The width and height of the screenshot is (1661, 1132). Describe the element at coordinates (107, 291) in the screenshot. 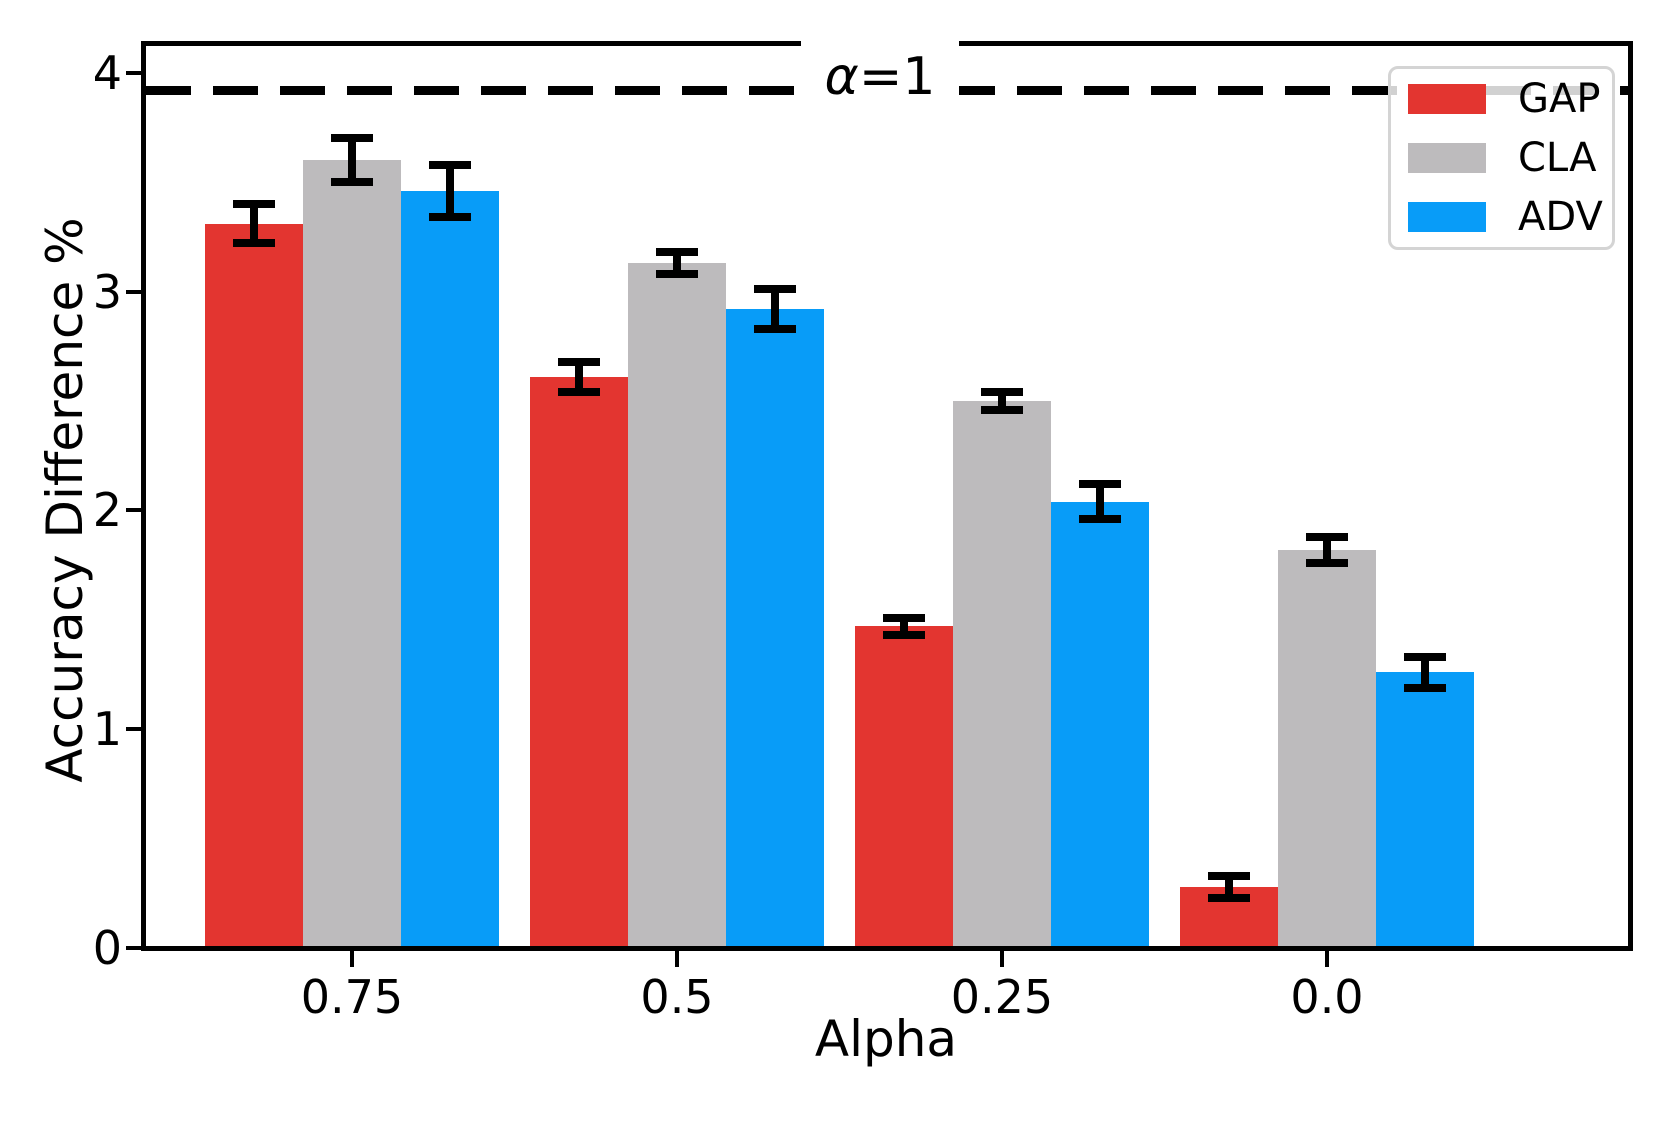

I see `y-tick-label-3: 3` at that location.